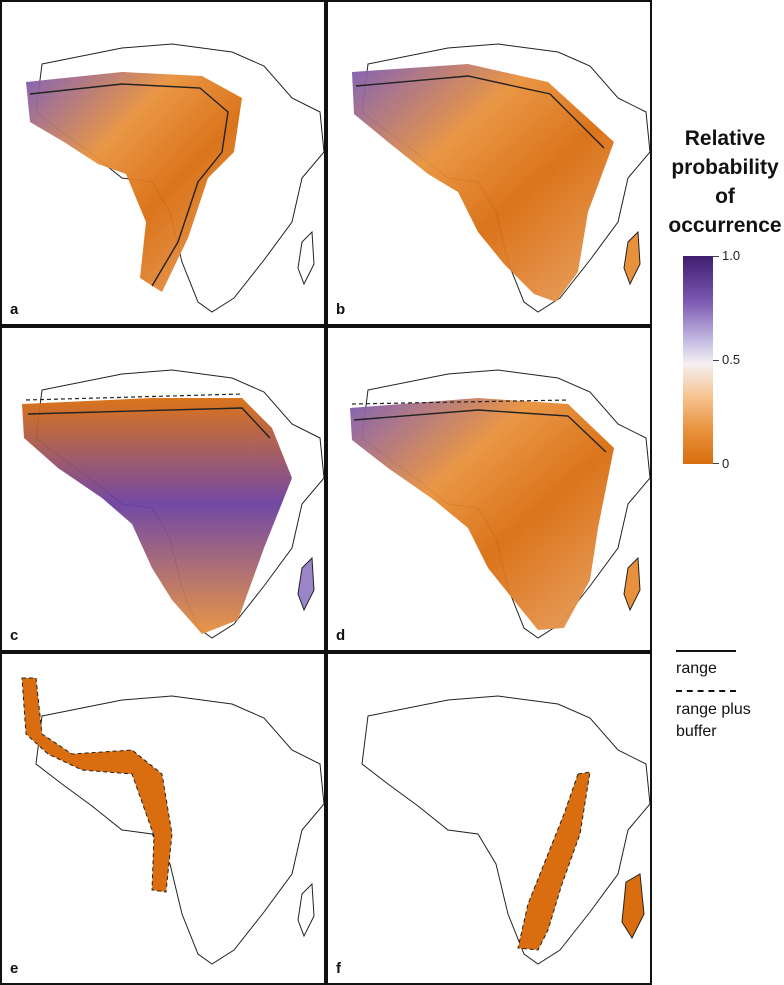 Image resolution: width=784 pixels, height=985 pixels. Describe the element at coordinates (338, 968) in the screenshot. I see `panel-label: f` at that location.